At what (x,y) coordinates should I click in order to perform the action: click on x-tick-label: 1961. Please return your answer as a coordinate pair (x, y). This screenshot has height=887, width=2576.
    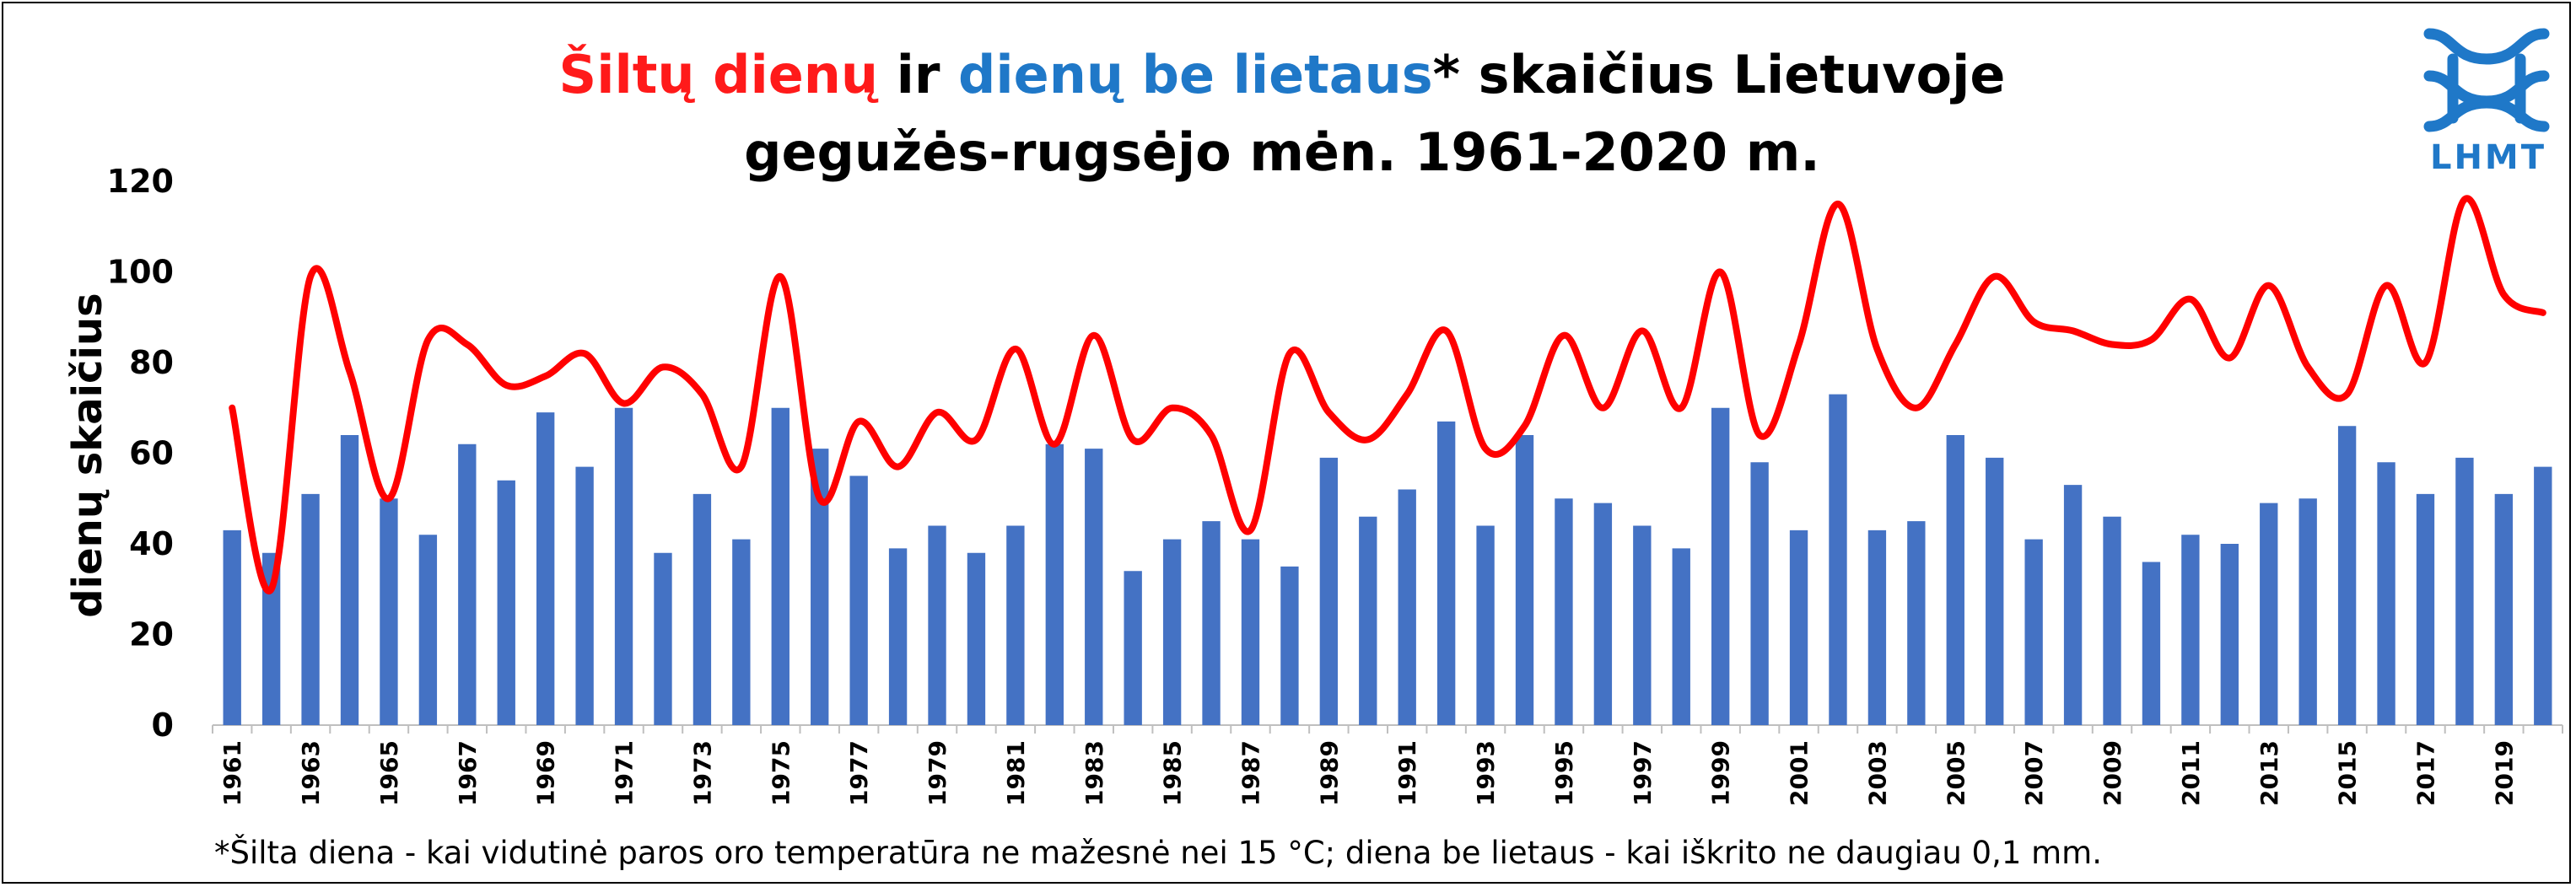
    Looking at the image, I should click on (232, 773).